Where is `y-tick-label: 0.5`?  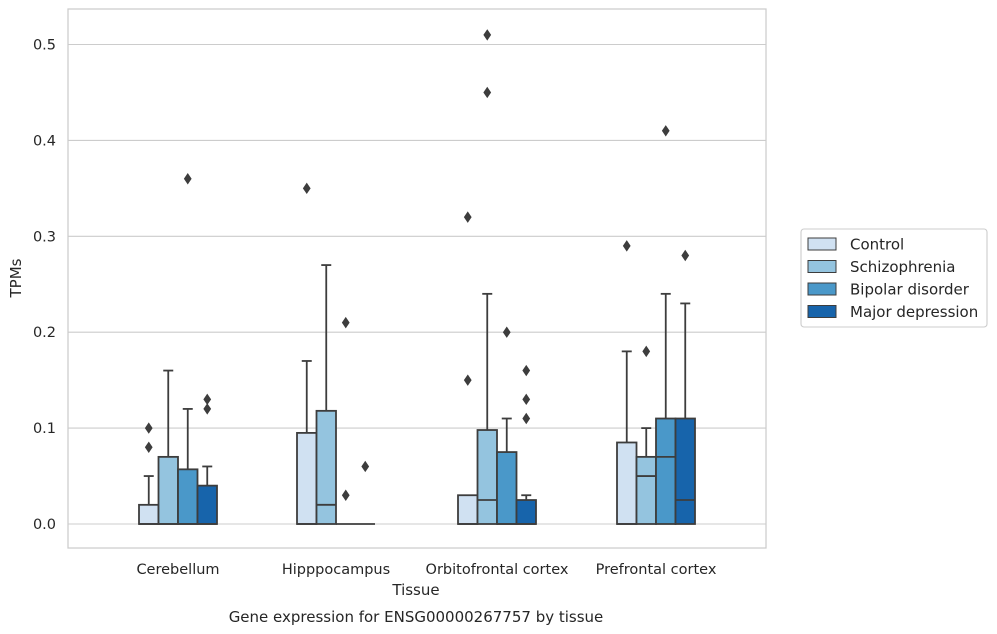 y-tick-label: 0.5 is located at coordinates (44, 46).